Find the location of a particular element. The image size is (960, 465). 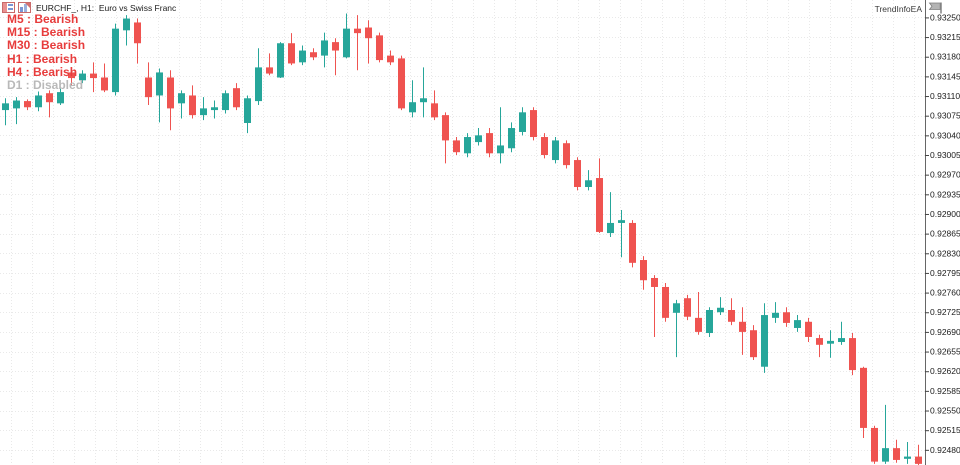

flag-icon is located at coordinates (935, 8).